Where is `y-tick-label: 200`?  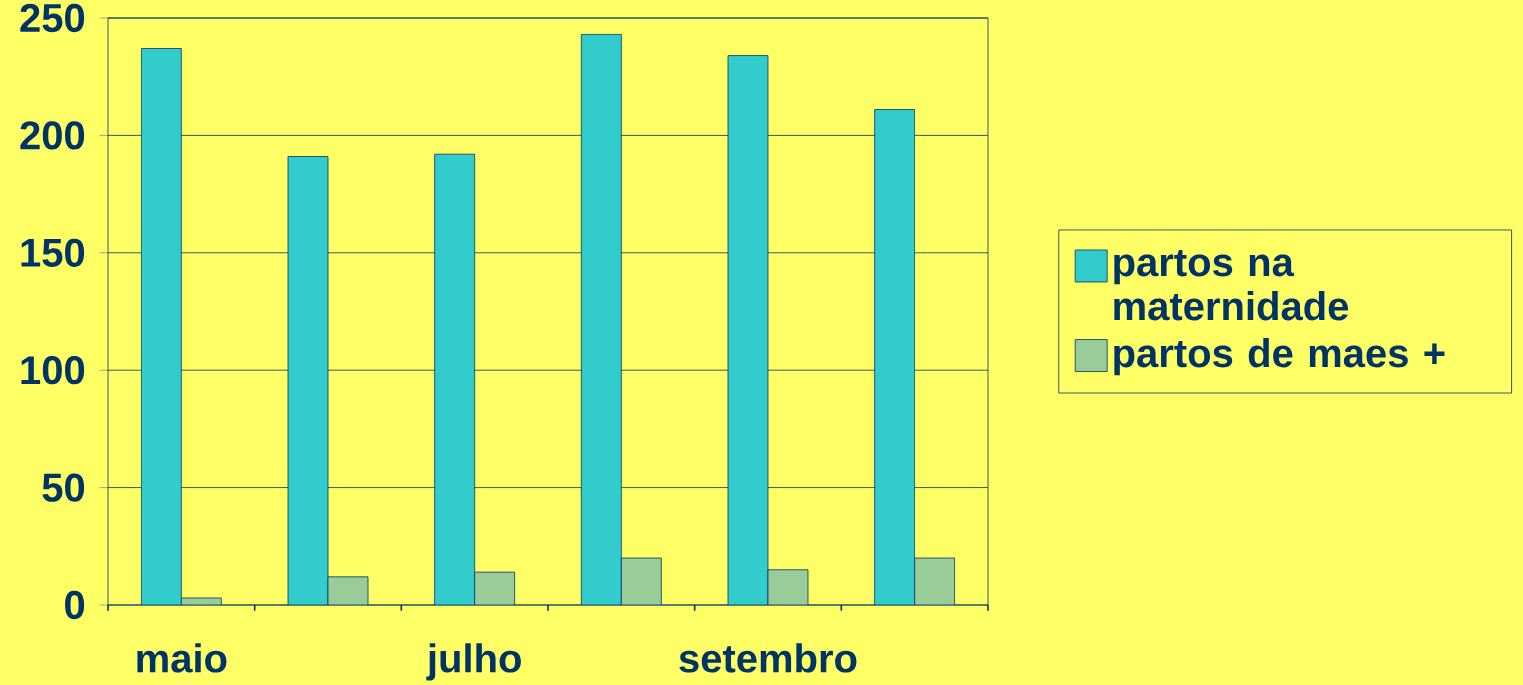 y-tick-label: 200 is located at coordinates (52, 135).